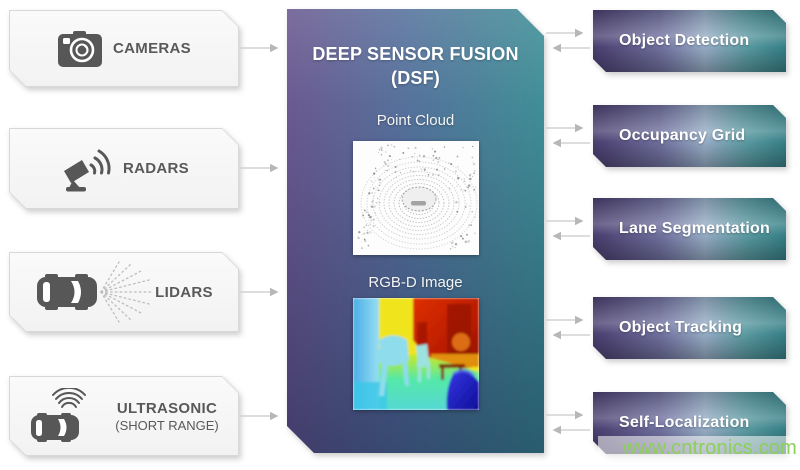  What do you see at coordinates (415, 120) in the screenshot?
I see `point-cloud-label: Point Cloud` at bounding box center [415, 120].